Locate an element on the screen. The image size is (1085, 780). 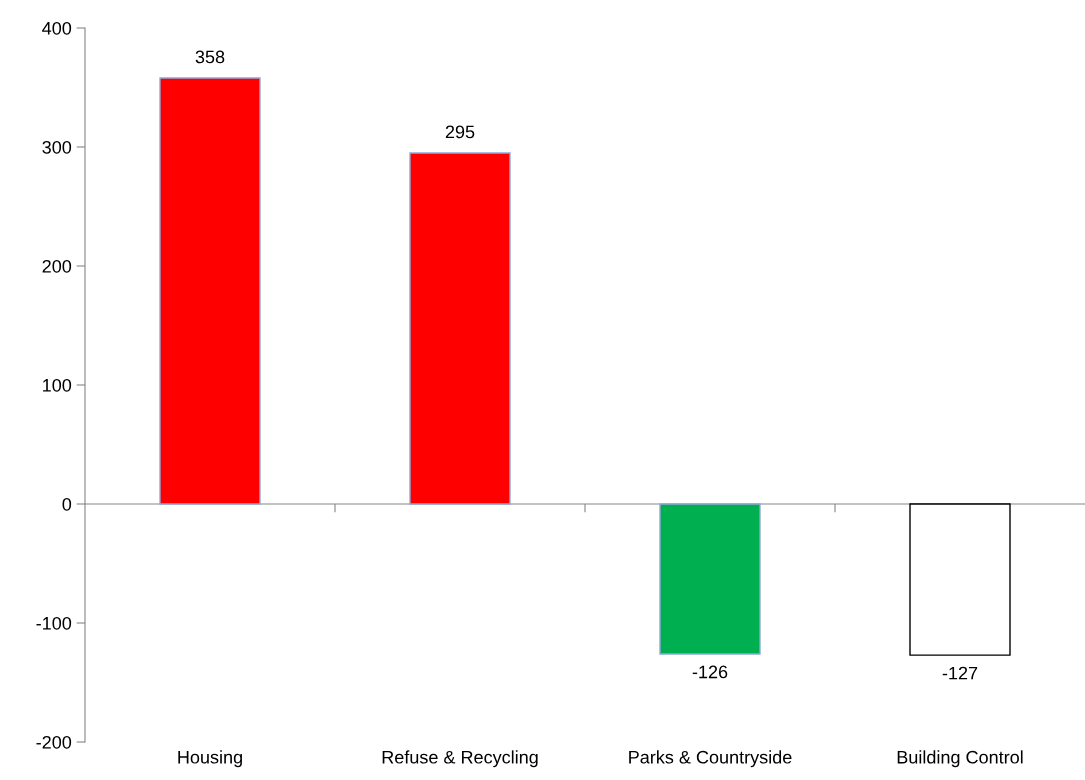
y-tick-label: 0 is located at coordinates (67, 504).